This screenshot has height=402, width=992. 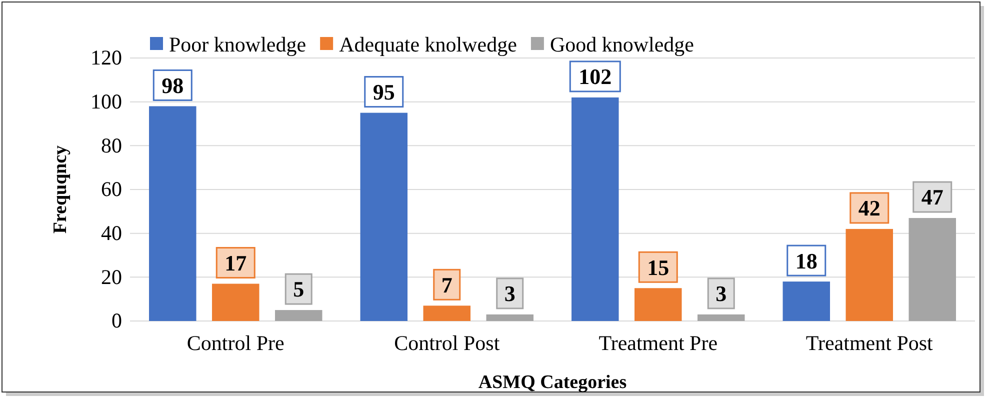 I want to click on legend-label: Poor knowledge, so click(x=237, y=44).